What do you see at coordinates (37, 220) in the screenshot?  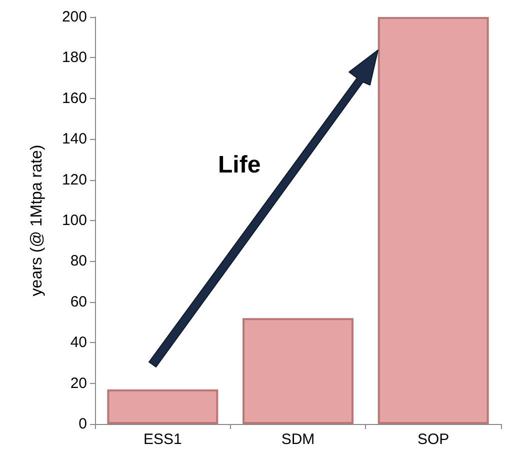 I see `y-axis-title: years (@ 1Mtpa rate)` at bounding box center [37, 220].